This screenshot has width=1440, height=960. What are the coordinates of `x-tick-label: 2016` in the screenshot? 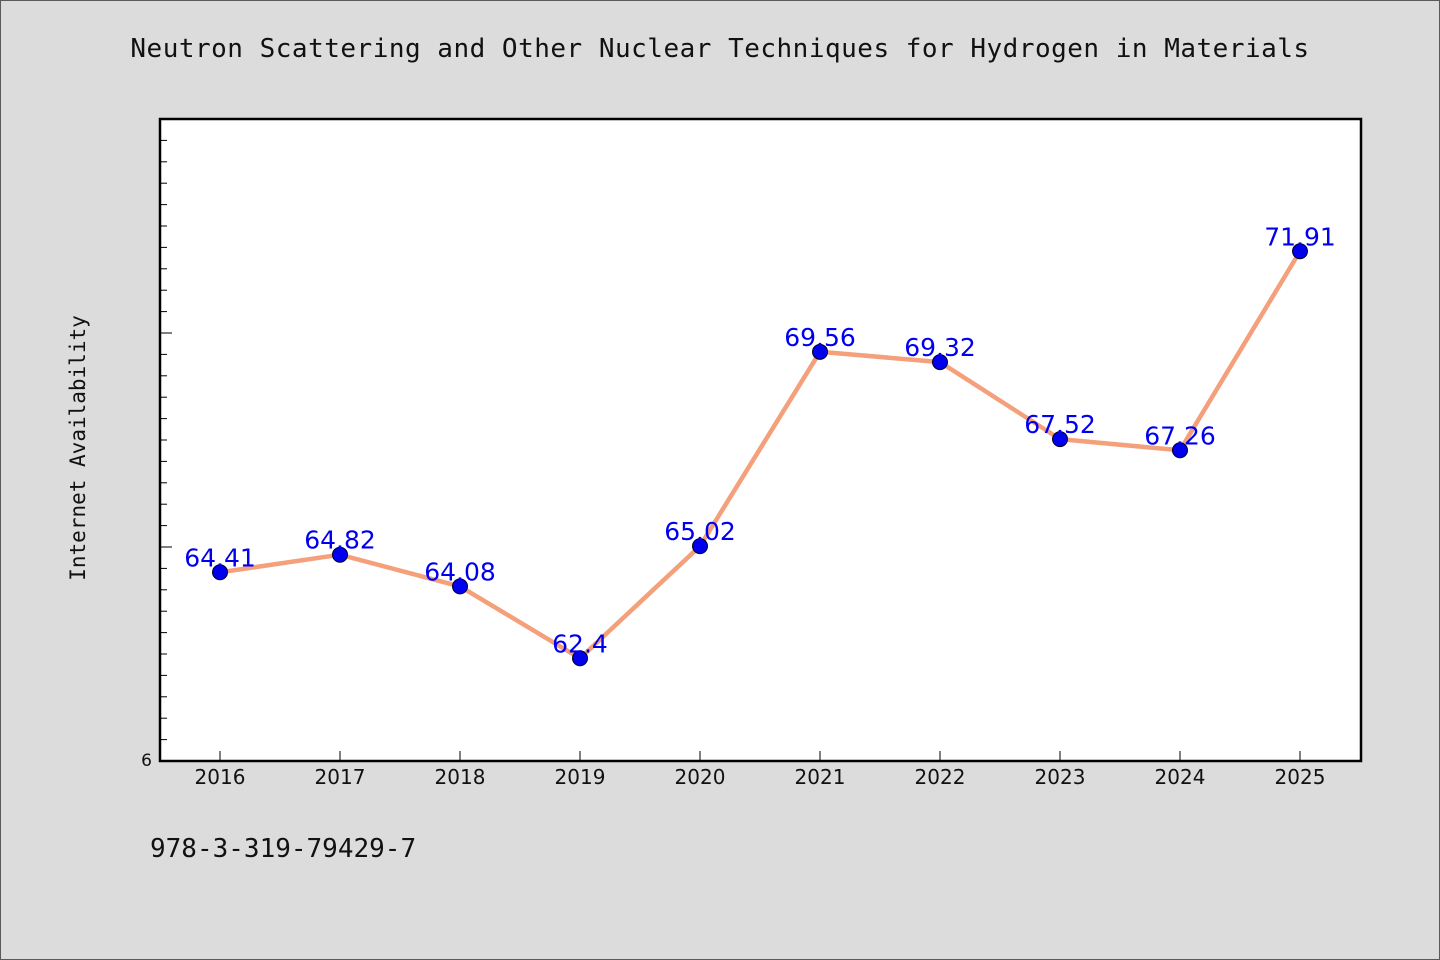 It's located at (220, 777).